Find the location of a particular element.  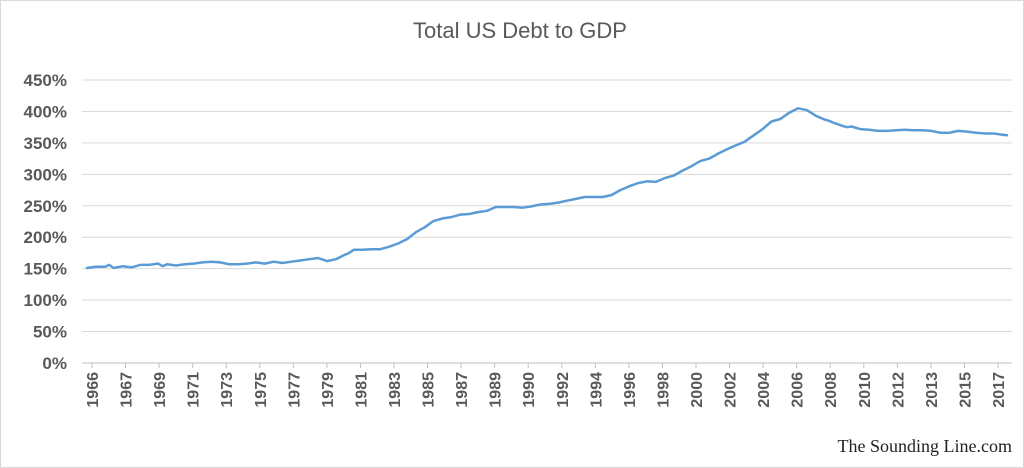

y-tick-label: 200% is located at coordinates (45, 237).